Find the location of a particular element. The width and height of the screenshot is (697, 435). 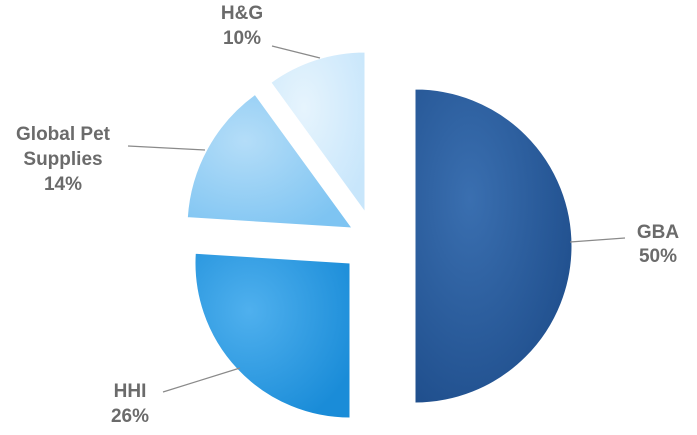

slice-label: GBA 50% is located at coordinates (658, 244).